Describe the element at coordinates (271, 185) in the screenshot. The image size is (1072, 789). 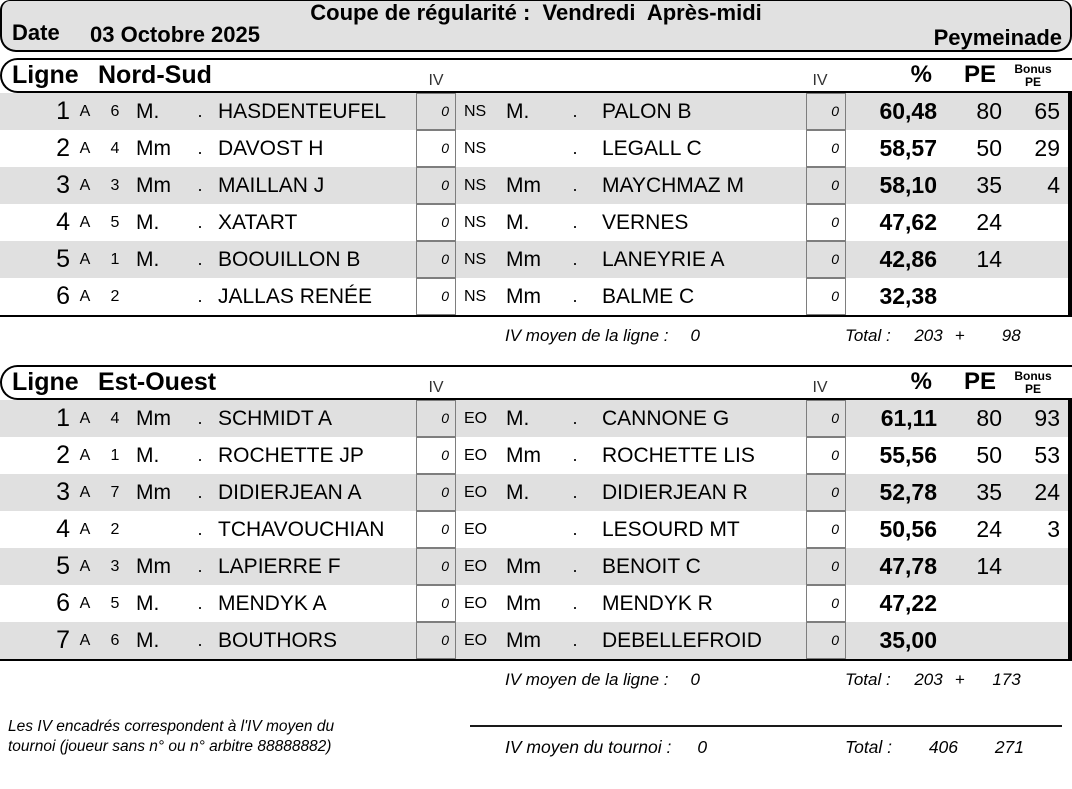
I see `row-player-1-name: MAILLAN J` at that location.